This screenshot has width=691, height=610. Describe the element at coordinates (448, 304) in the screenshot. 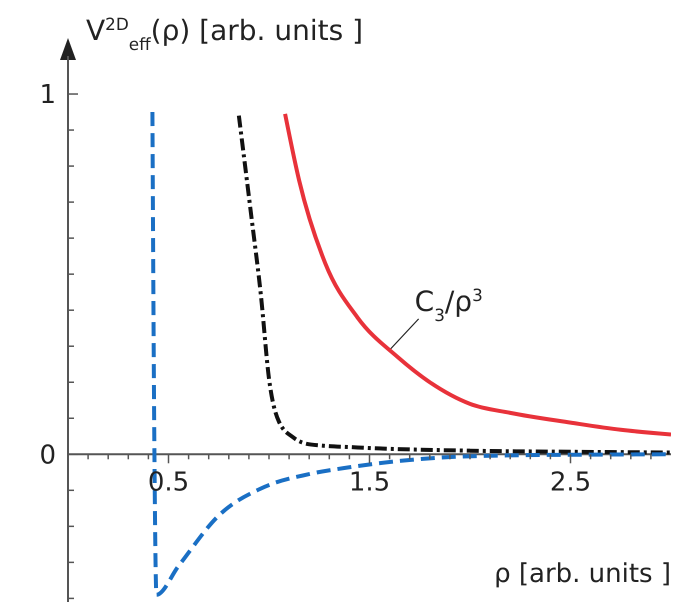

I see `annotation: C$_{3}$/ρ$^{3}$` at that location.